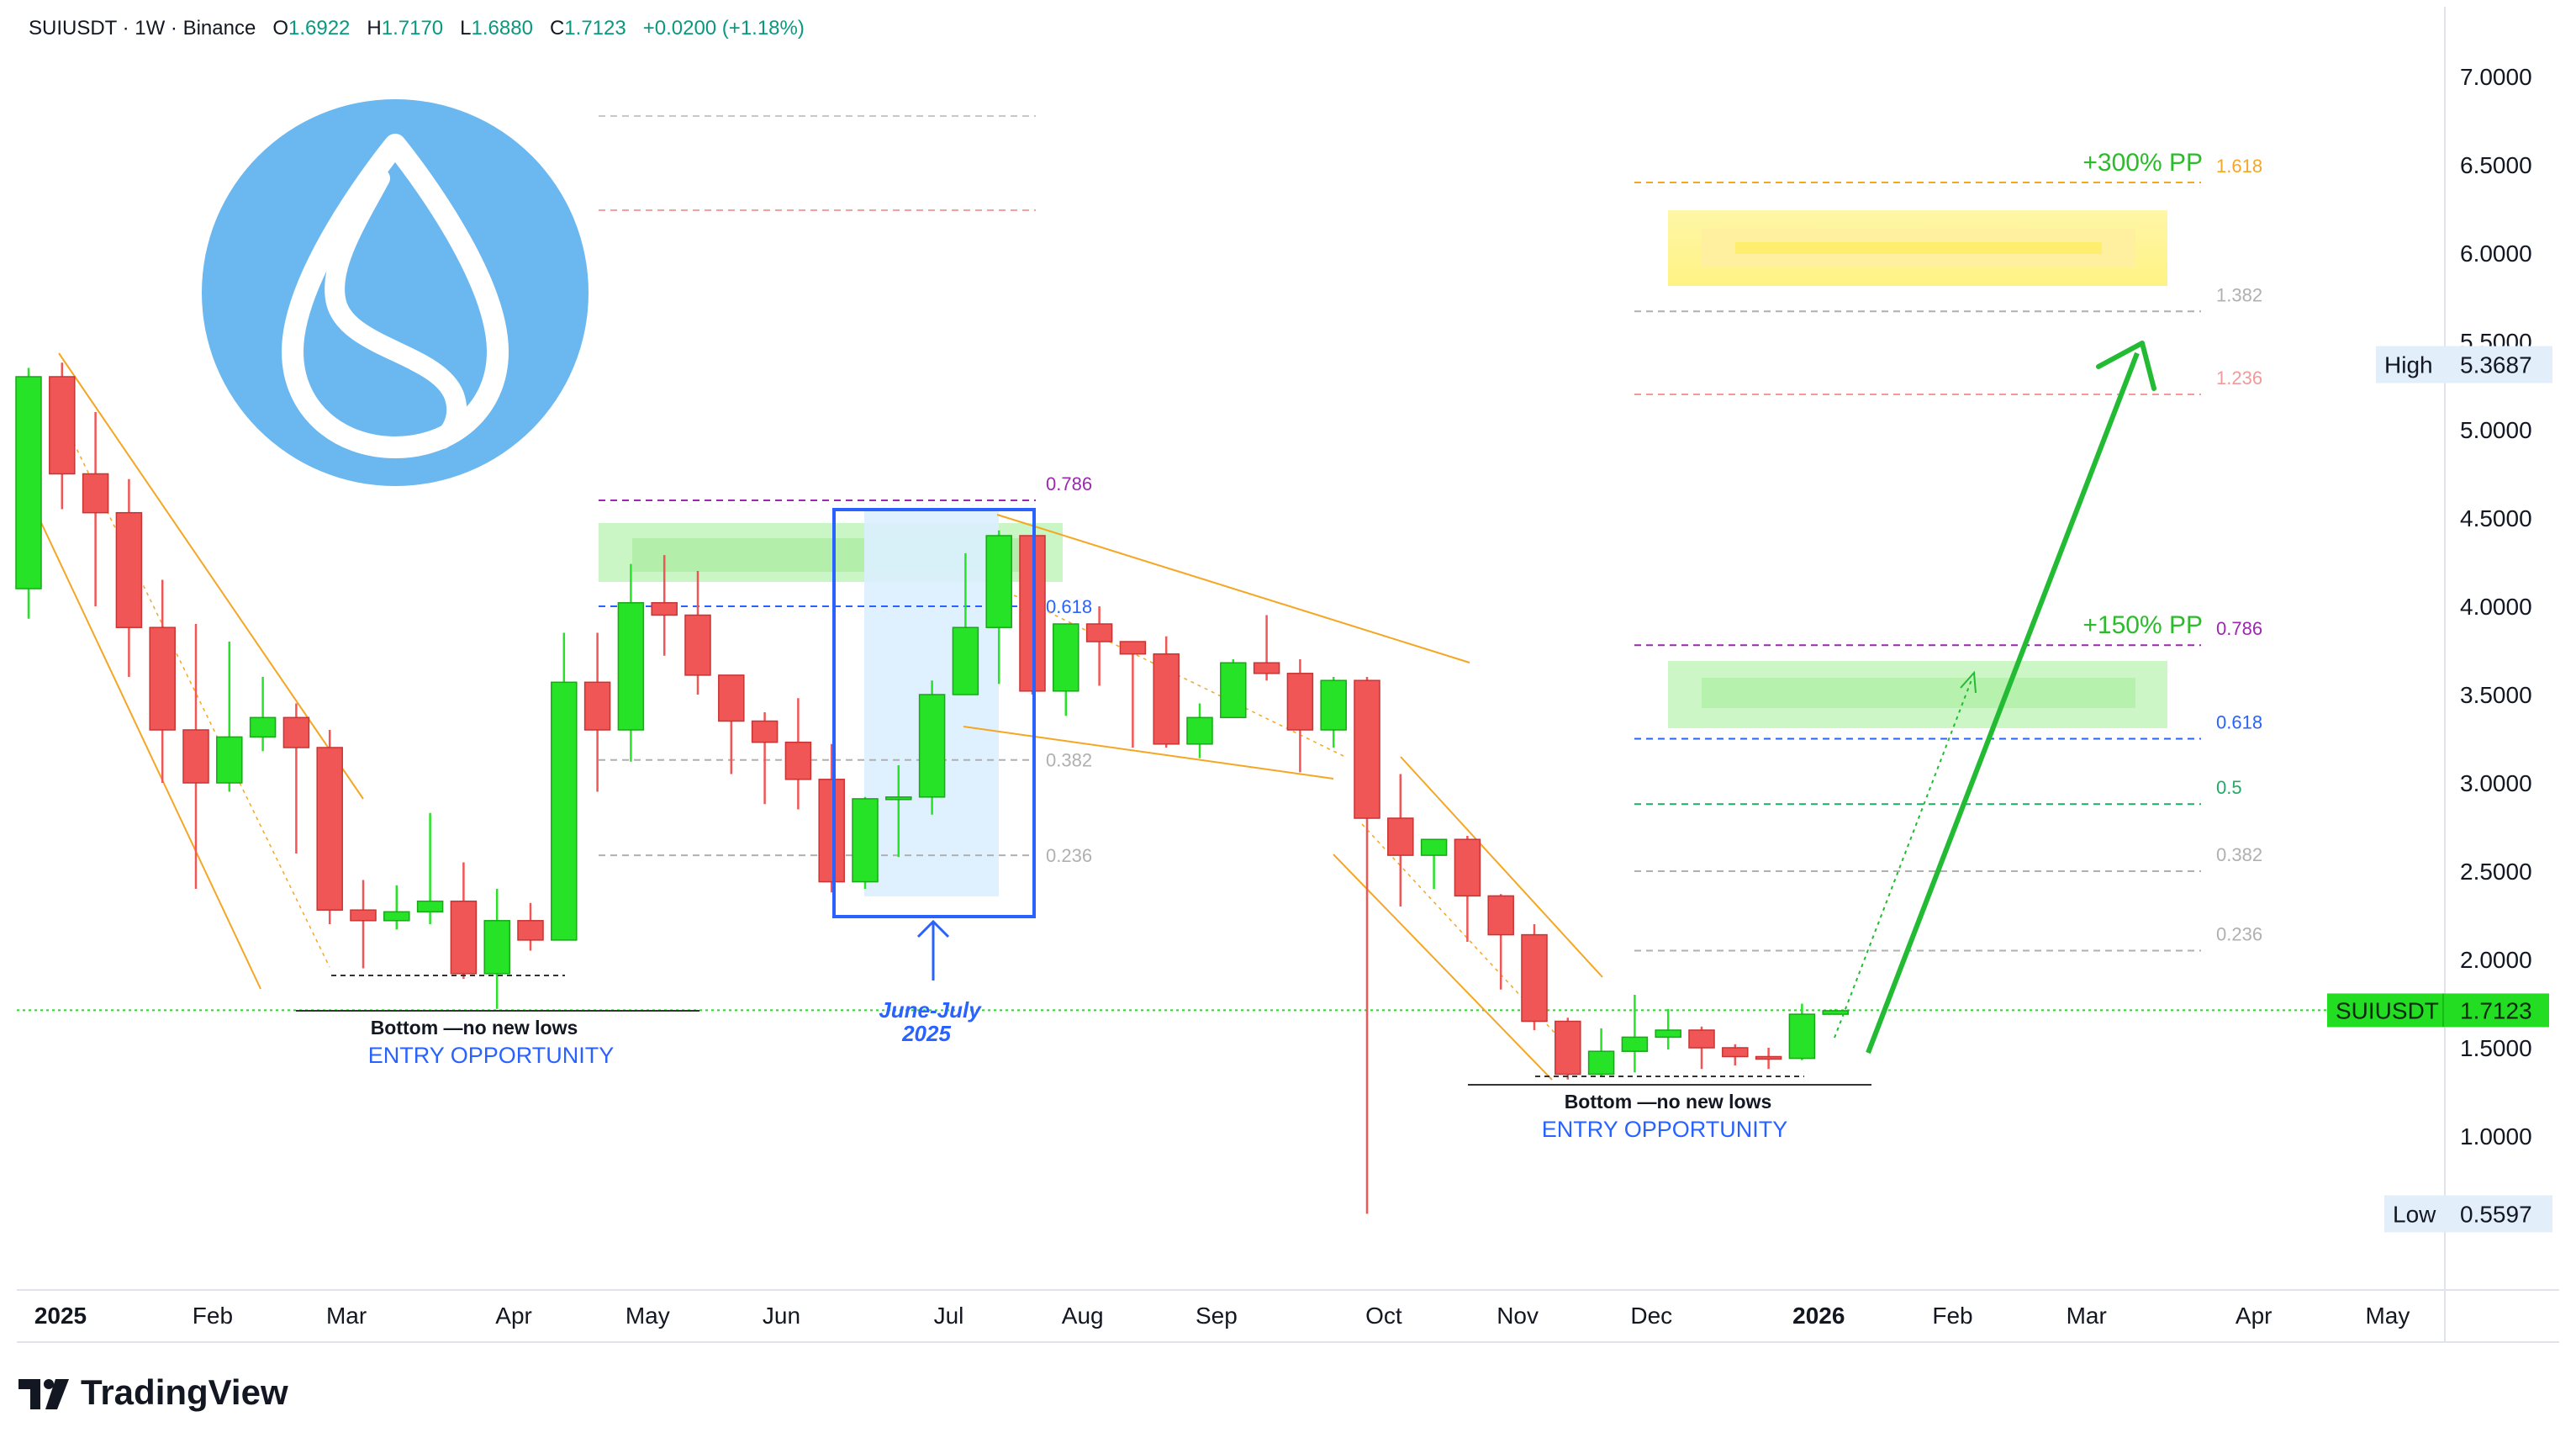  Describe the element at coordinates (2126, 366) in the screenshot. I see `projection-arrow-head` at that location.